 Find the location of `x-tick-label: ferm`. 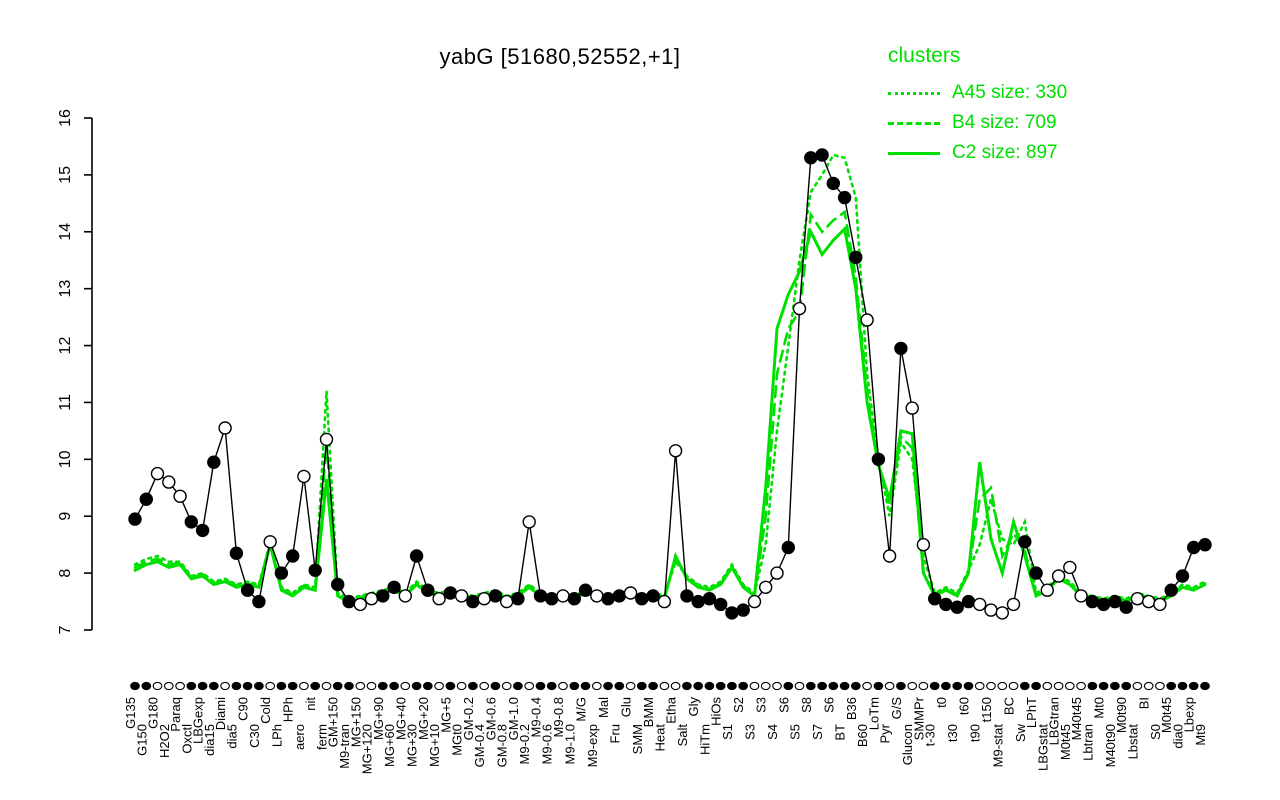

x-tick-label: ferm is located at coordinates (322, 737).